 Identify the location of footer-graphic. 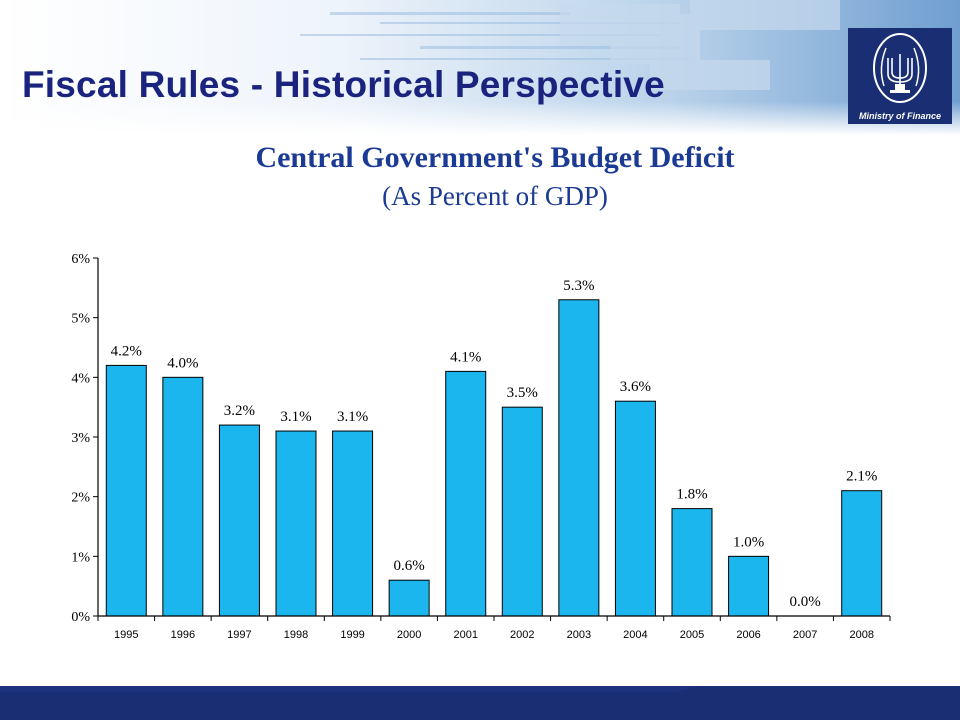
(480, 703).